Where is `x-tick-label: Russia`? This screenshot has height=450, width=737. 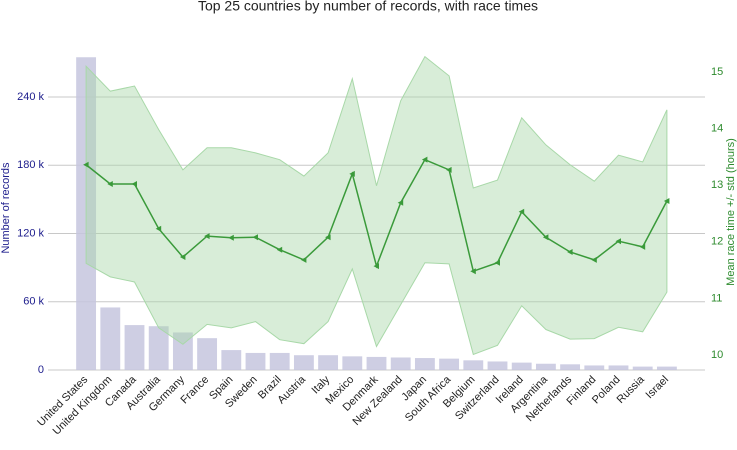
x-tick-label: Russia is located at coordinates (631, 389).